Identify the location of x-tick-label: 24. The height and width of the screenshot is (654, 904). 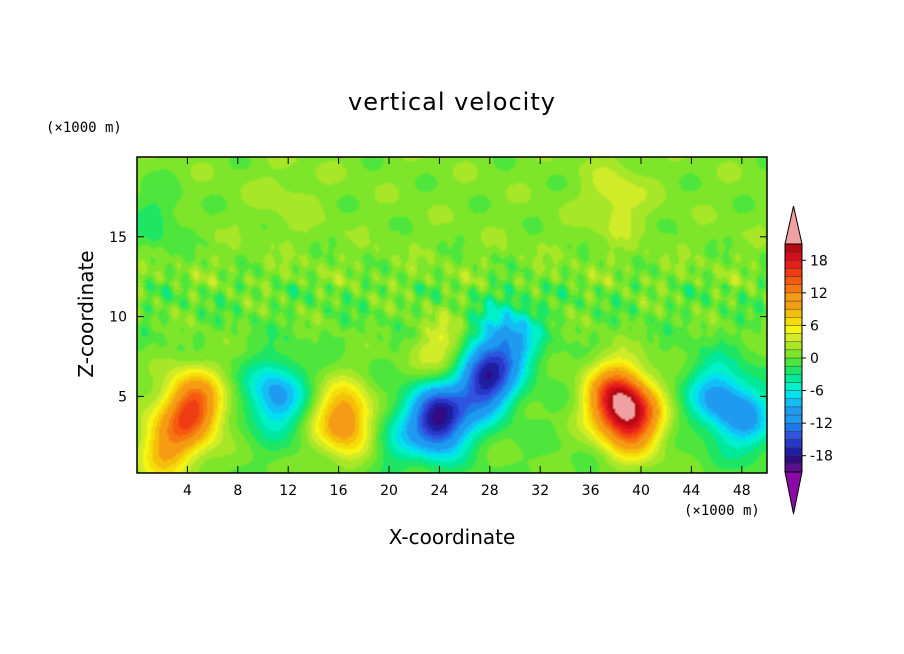
(439, 491).